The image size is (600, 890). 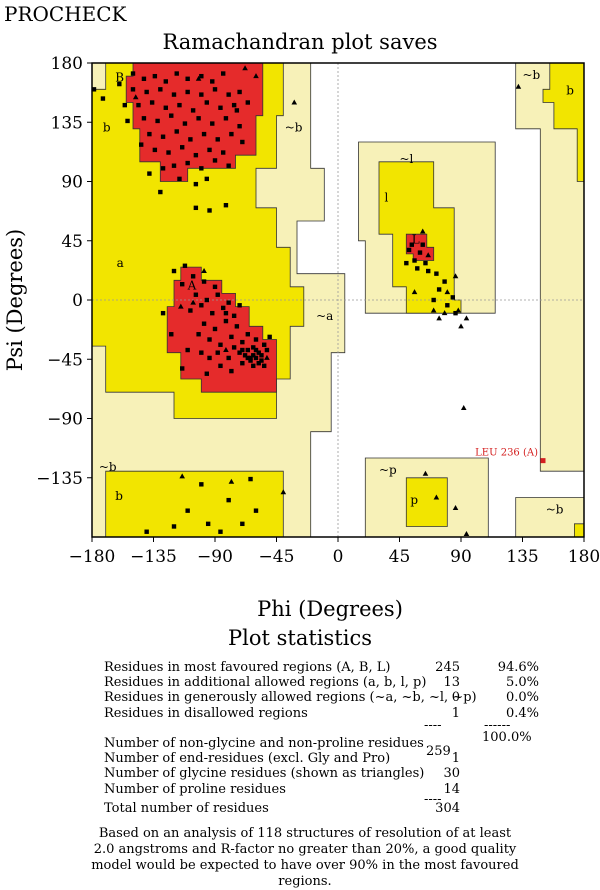 What do you see at coordinates (518, 667) in the screenshot?
I see `stat-percent: 94.6%` at bounding box center [518, 667].